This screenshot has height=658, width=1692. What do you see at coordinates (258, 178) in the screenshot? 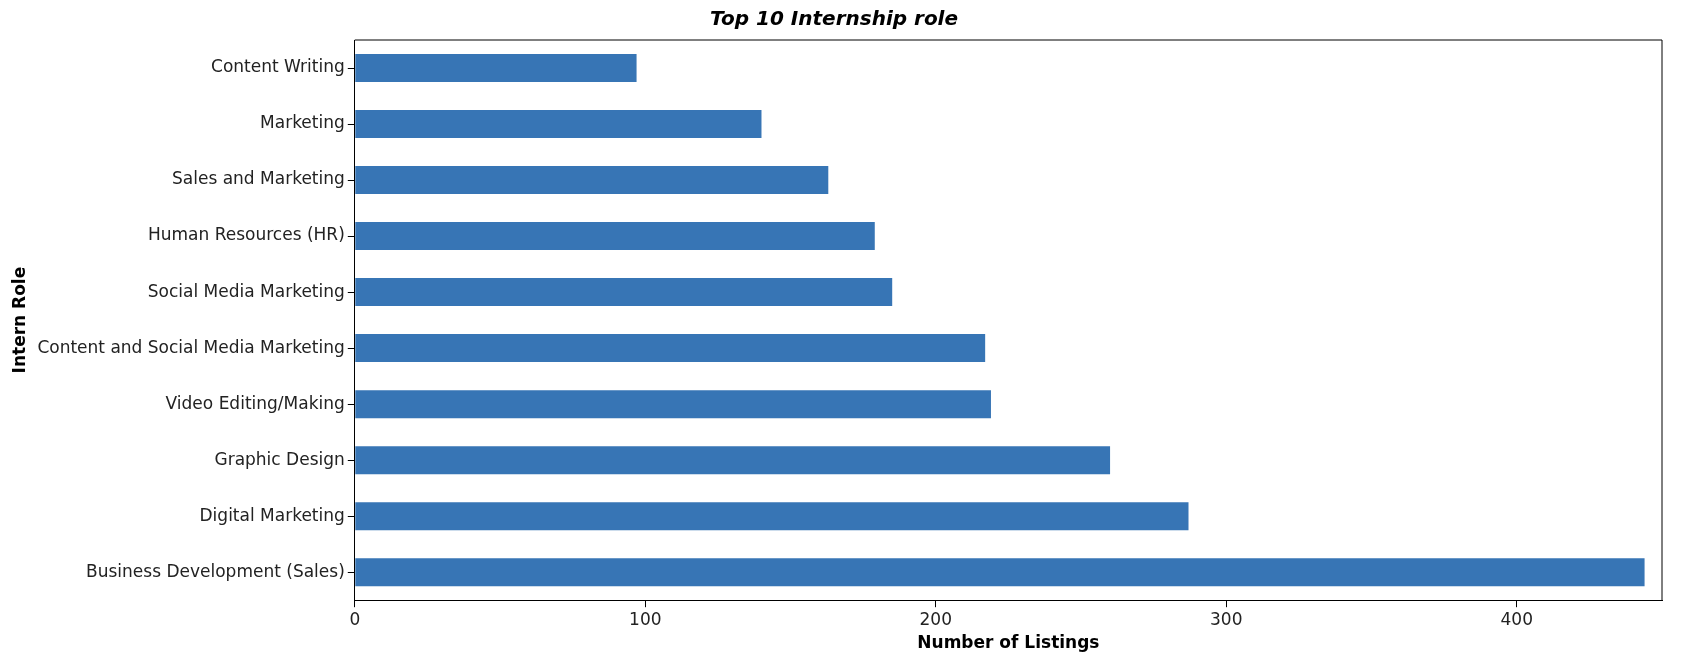
I see `y-tick-label: Sales and Marketing` at bounding box center [258, 178].